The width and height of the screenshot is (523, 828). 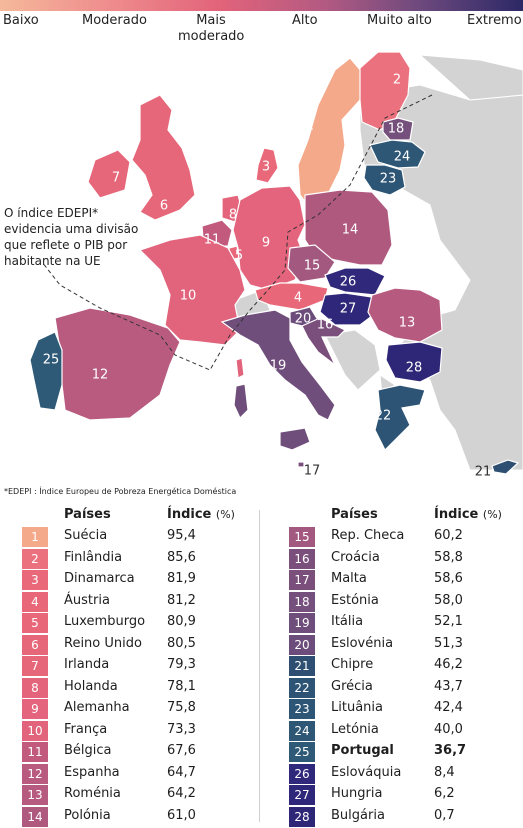 What do you see at coordinates (181, 815) in the screenshot?
I see `index-value: 61,0` at bounding box center [181, 815].